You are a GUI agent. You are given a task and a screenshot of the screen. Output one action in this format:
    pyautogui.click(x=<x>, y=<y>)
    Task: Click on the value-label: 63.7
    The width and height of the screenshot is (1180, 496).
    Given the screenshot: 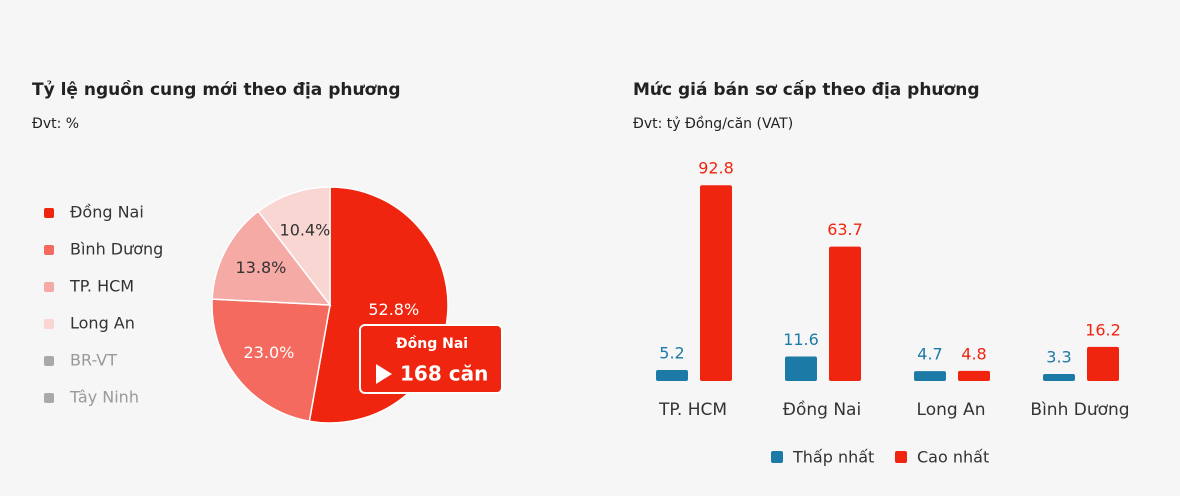 What is the action you would take?
    pyautogui.click(x=845, y=229)
    